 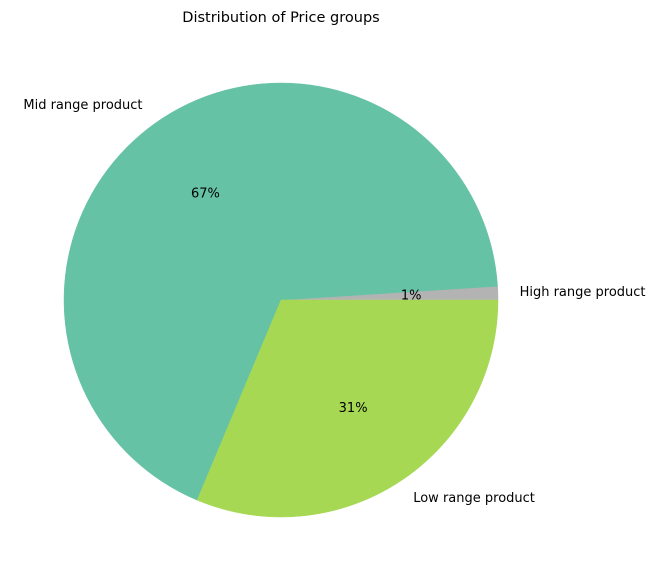 I want to click on slice-pct-high-range-product: 1%, so click(x=411, y=295).